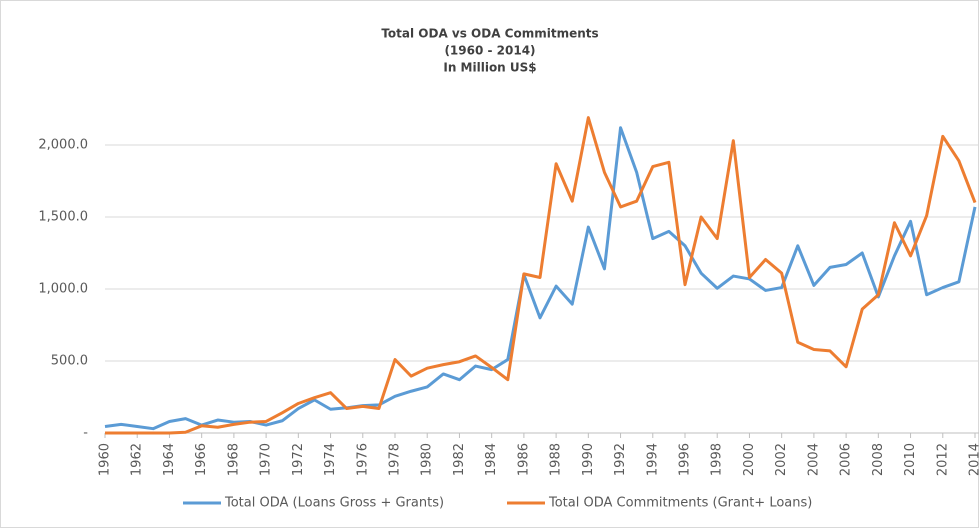  I want to click on chart-title: In Million US$, so click(489, 68).